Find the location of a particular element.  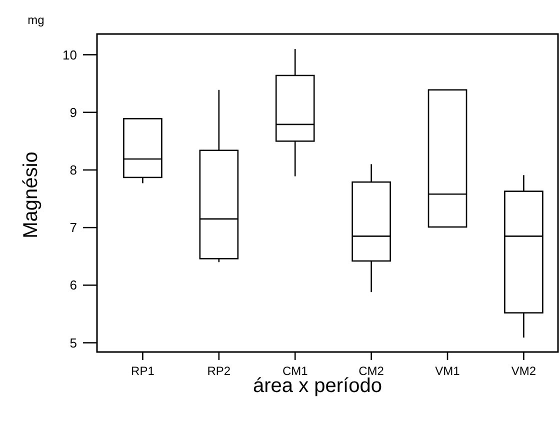

y-axis-title: Magnésio is located at coordinates (31, 195).